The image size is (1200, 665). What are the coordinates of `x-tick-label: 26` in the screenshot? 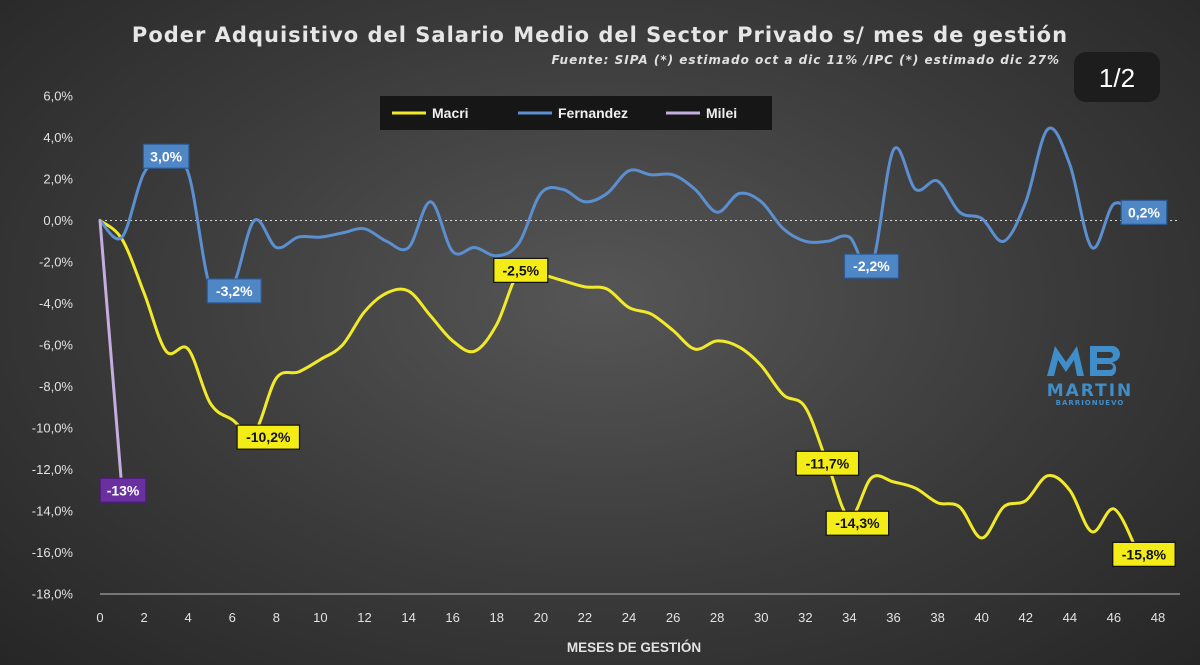 It's located at (673, 617).